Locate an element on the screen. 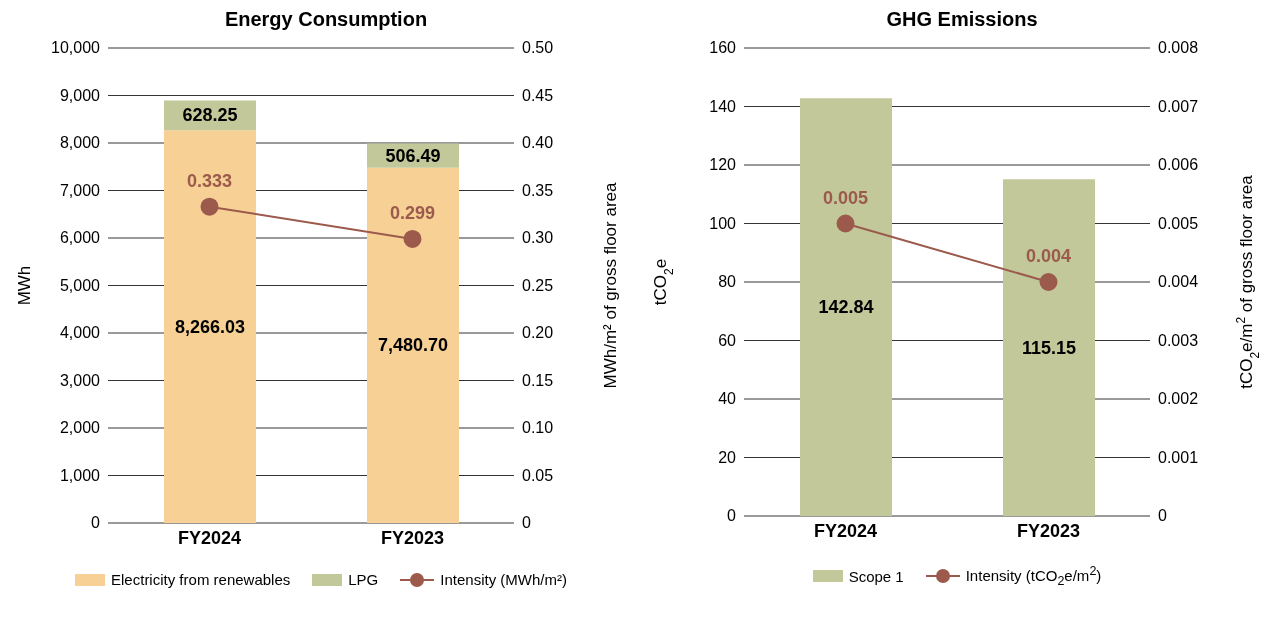  y2-tick-label: 0.008 is located at coordinates (1178, 47).